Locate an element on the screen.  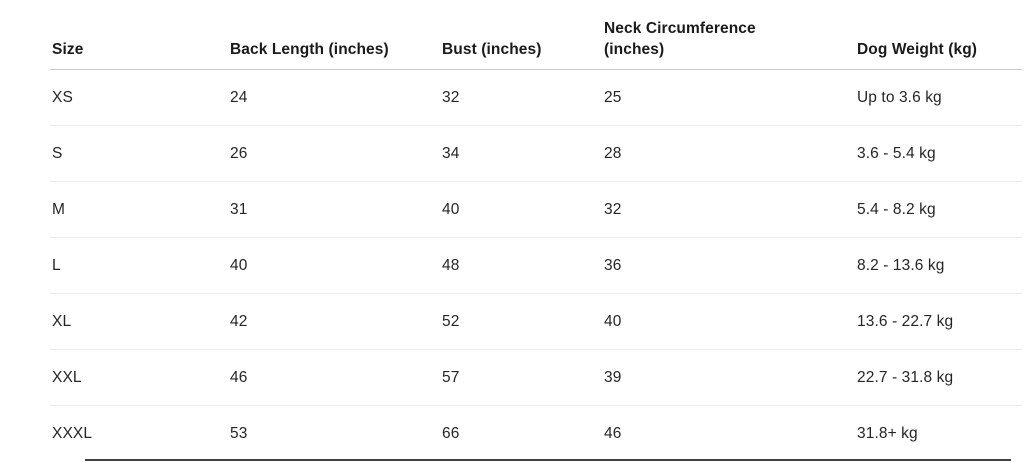
size-cell: XL is located at coordinates (139, 321).